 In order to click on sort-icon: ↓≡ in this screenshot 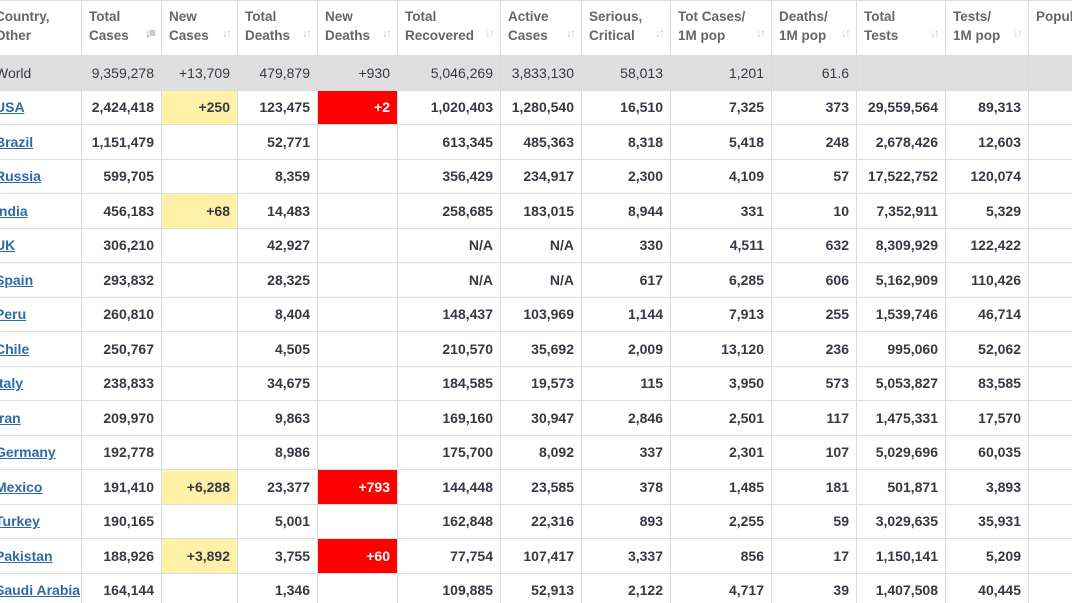, I will do `click(150, 33)`.